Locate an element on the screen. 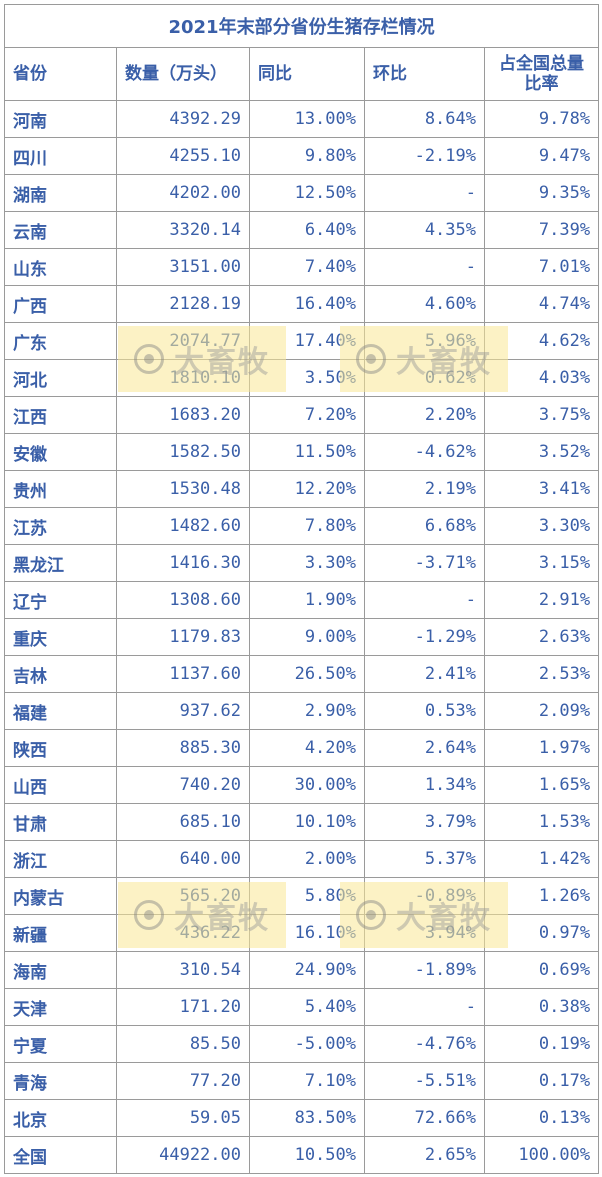  table-row: 辽宁 1308.60 1.90% -2.91% is located at coordinates (302, 600).